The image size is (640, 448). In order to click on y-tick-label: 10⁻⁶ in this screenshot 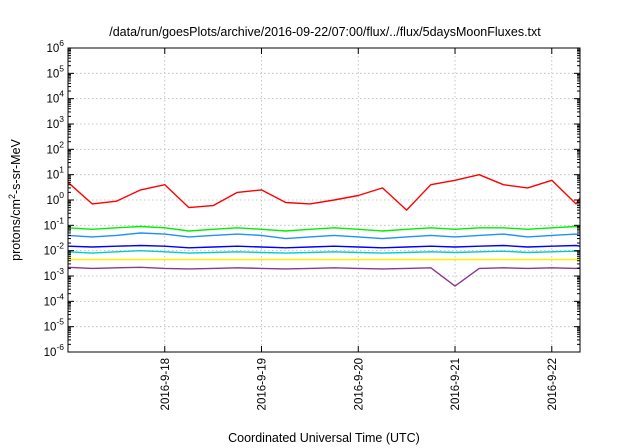, I will do `click(54, 350)`.